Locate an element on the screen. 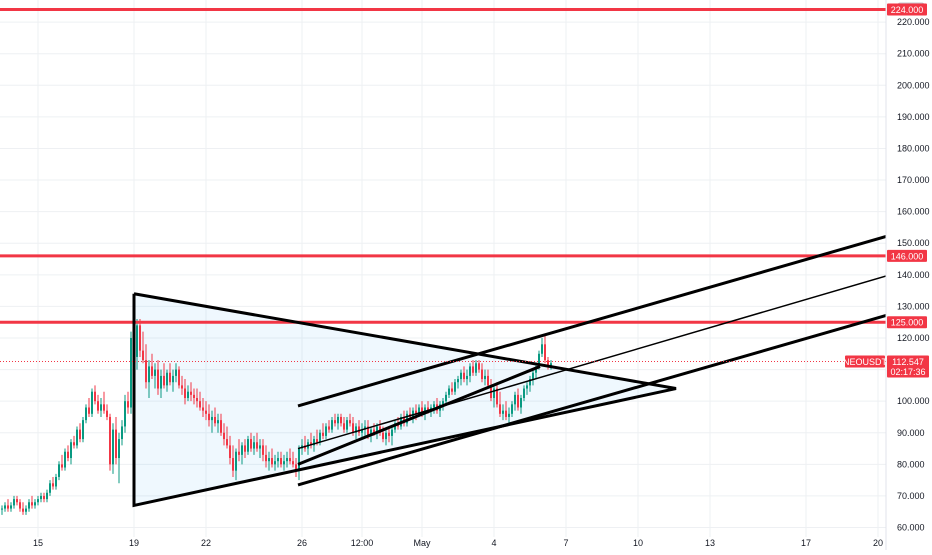 This screenshot has height=555, width=932. last-price-tag is located at coordinates (908, 366).